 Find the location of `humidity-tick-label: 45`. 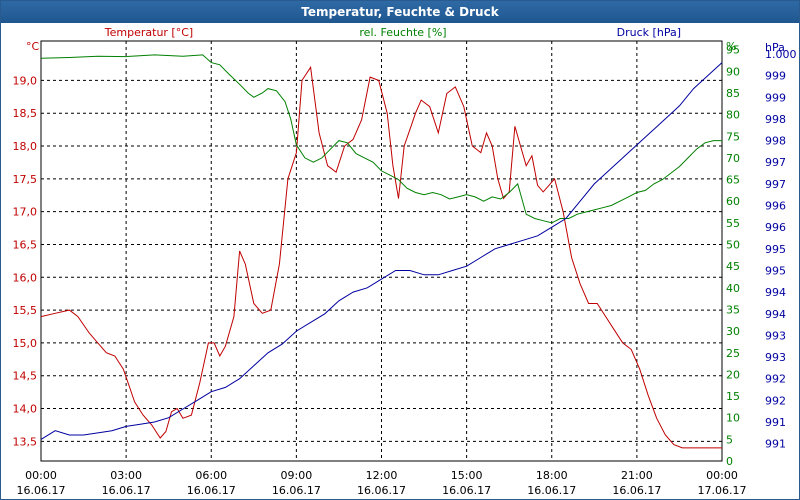

humidity-tick-label: 45 is located at coordinates (733, 266).